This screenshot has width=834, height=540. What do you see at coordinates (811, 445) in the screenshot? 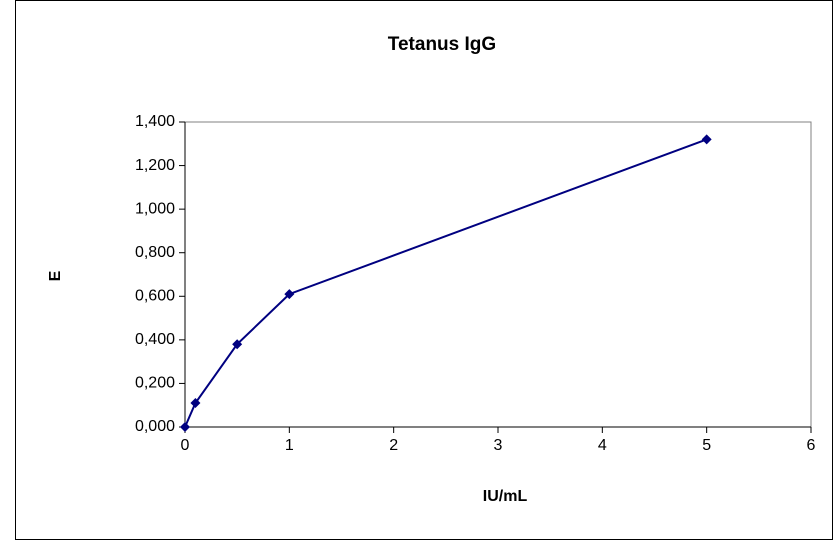
I see `x-tick-label: 6` at bounding box center [811, 445].